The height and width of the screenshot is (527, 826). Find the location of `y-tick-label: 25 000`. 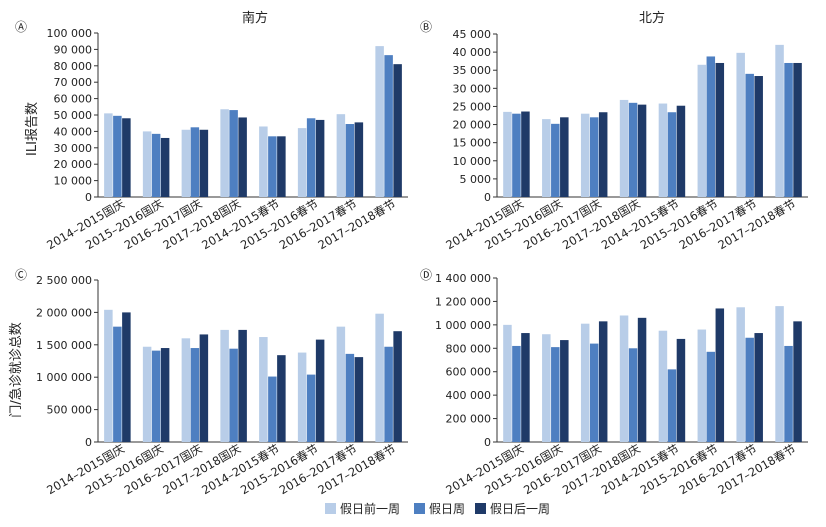

y-tick-label: 25 000 is located at coordinates (472, 106).